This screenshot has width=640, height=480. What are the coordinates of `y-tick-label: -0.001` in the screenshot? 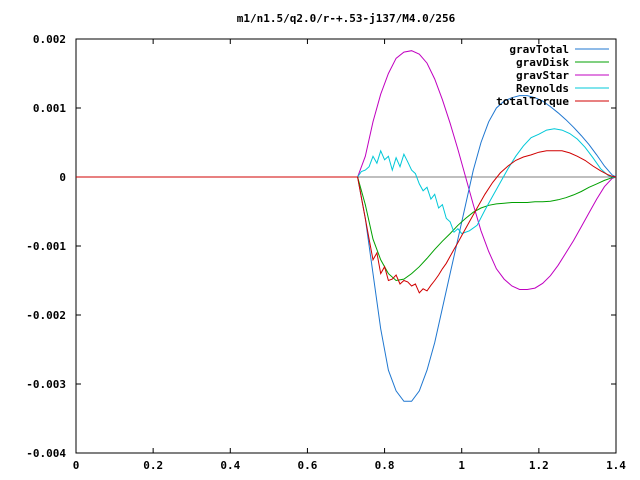 It's located at (46, 246).